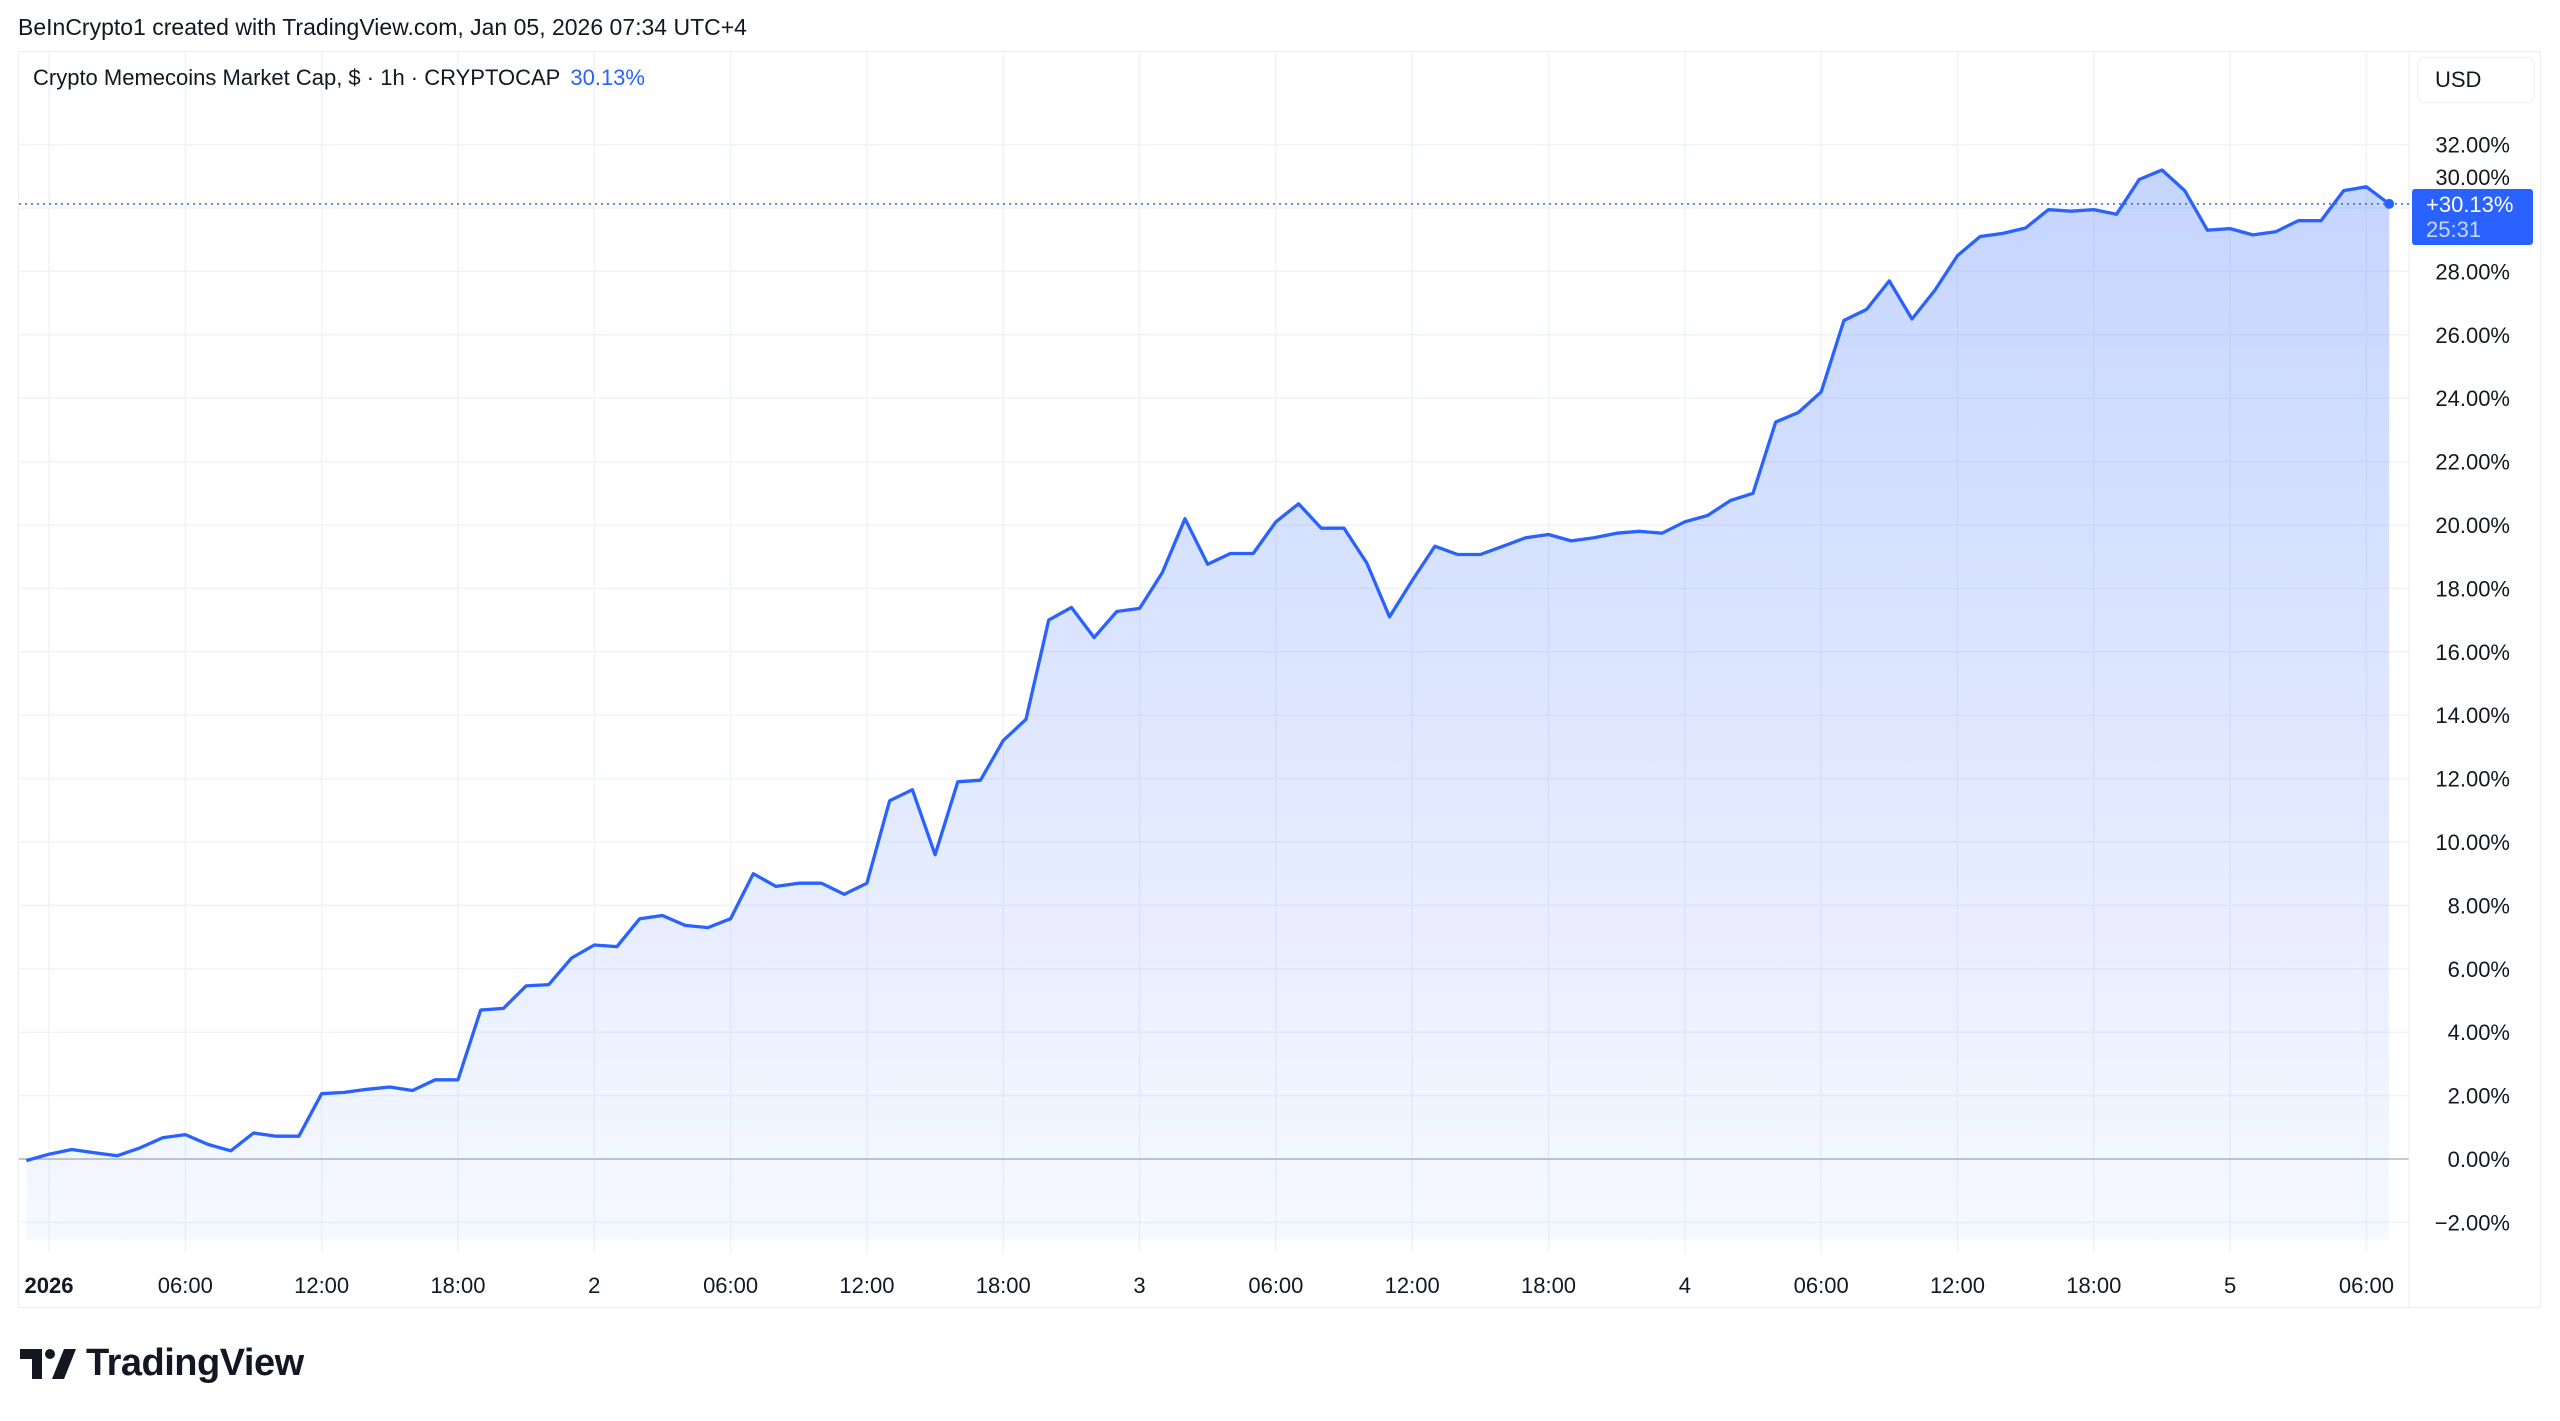 The height and width of the screenshot is (1421, 2560). I want to click on y-tick-label: −2.00%, so click(2472, 1222).